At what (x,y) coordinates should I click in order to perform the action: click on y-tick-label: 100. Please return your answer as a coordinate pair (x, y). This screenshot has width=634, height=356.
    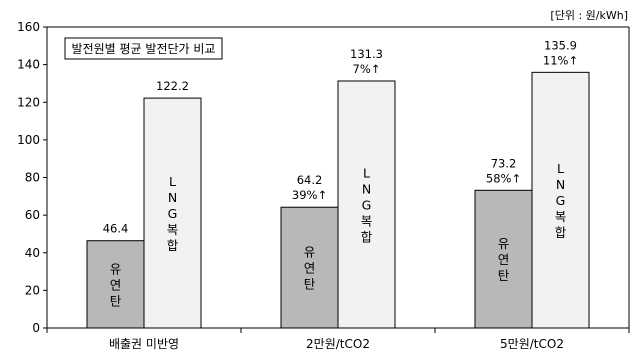
    Looking at the image, I should click on (28, 140).